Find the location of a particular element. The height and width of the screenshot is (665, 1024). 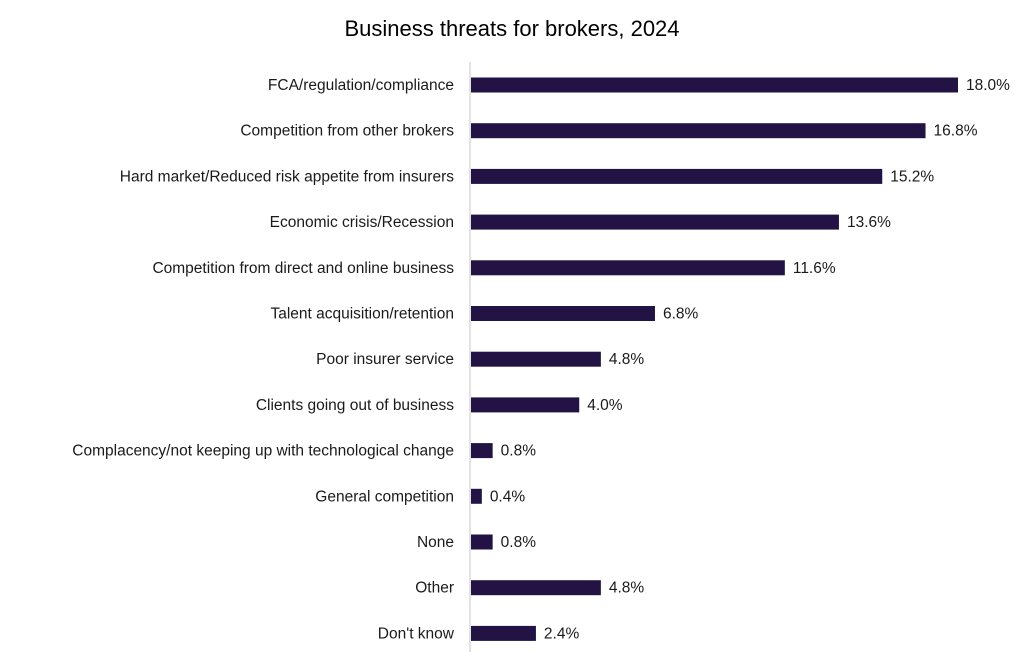

category-label: Other is located at coordinates (434, 588).